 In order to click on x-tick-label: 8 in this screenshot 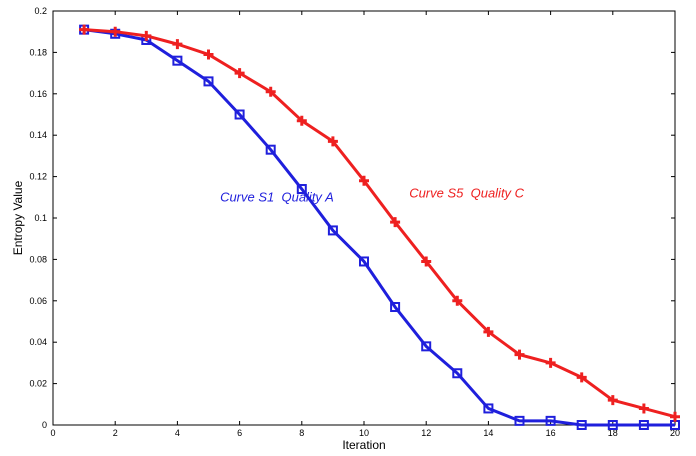, I will do `click(301, 433)`.